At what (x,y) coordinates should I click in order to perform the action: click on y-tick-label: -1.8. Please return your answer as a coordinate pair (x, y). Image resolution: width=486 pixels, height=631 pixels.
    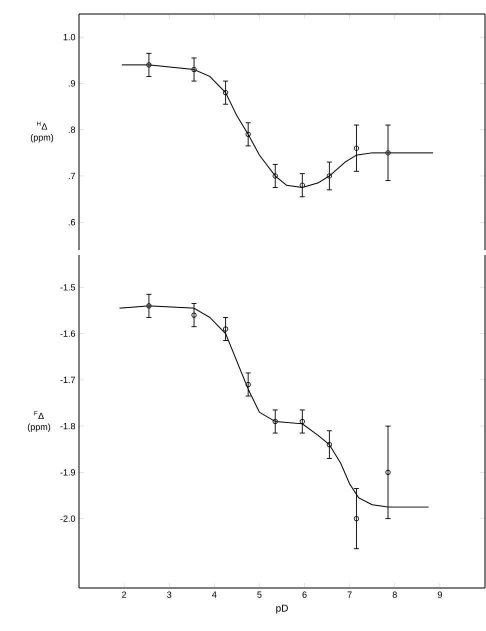
    Looking at the image, I should click on (68, 426).